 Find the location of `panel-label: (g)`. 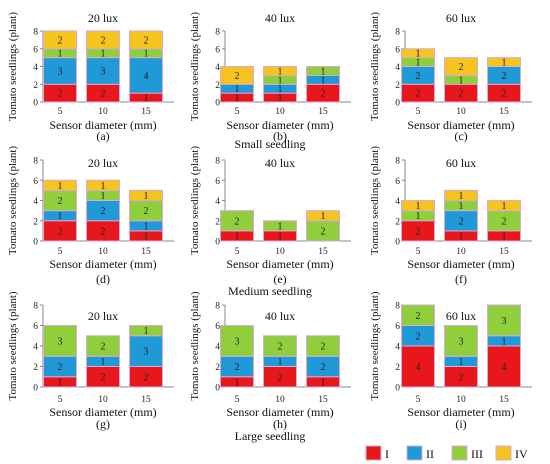

panel-label: (g) is located at coordinates (103, 424).